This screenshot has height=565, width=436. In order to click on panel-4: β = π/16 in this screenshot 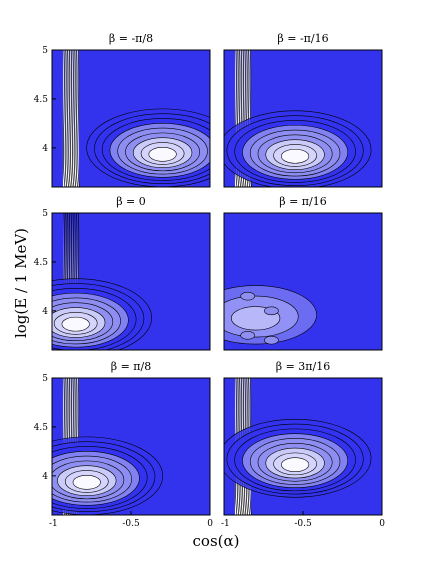, I will do `click(303, 273)`.